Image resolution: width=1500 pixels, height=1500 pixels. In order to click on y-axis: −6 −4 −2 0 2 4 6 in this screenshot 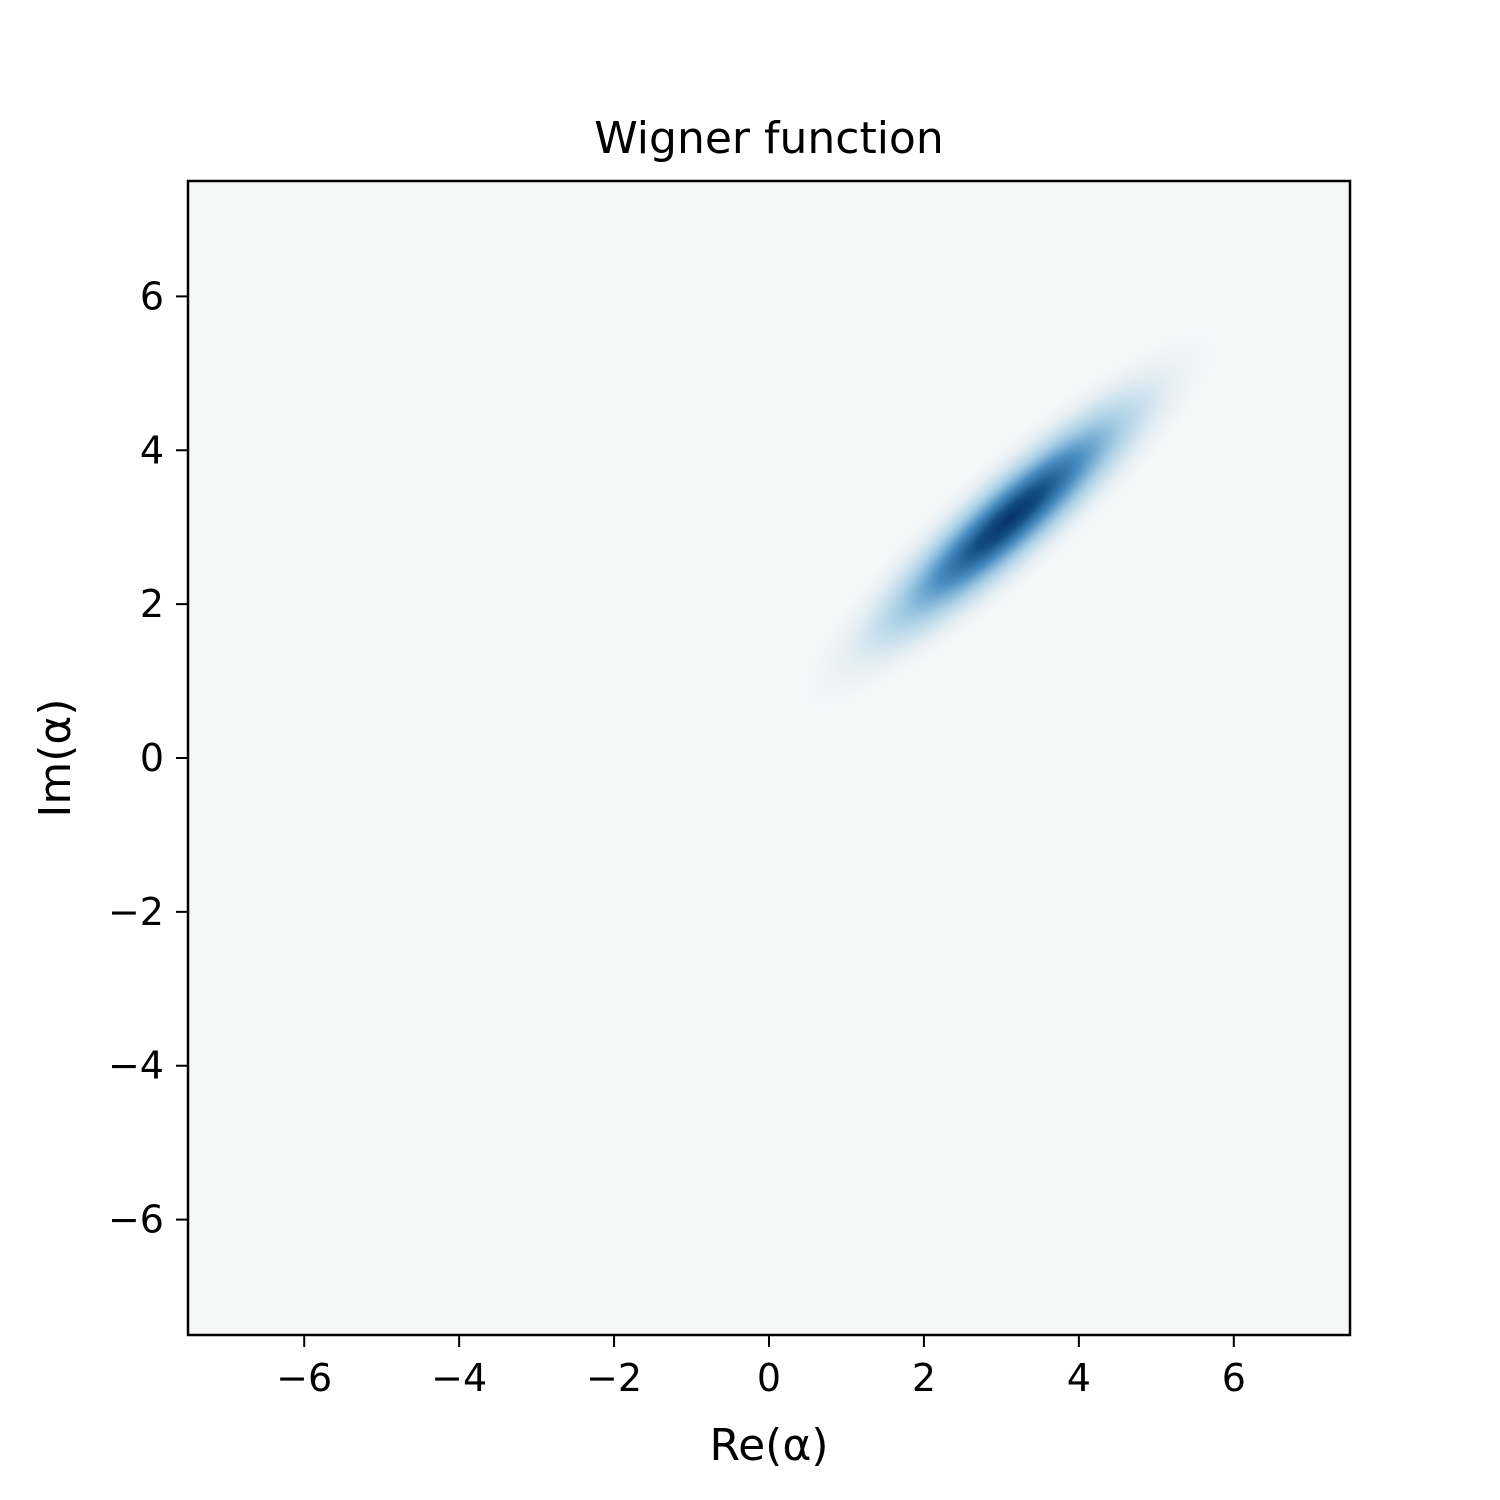, I will do `click(148, 758)`.